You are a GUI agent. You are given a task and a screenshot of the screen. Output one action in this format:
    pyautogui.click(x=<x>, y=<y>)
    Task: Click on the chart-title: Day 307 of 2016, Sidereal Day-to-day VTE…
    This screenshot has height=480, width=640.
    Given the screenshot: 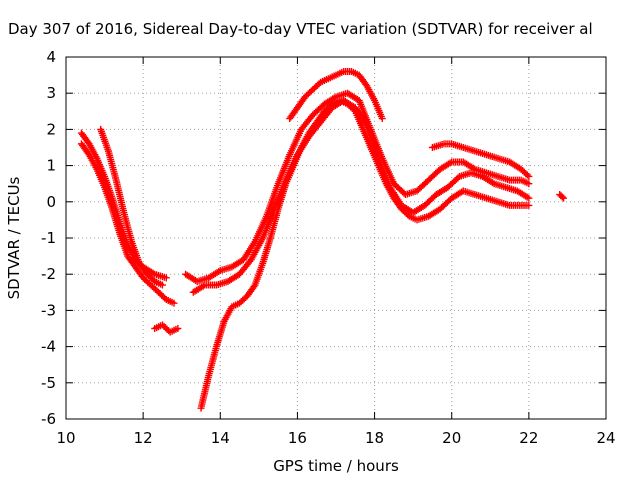 What is the action you would take?
    pyautogui.click(x=300, y=29)
    